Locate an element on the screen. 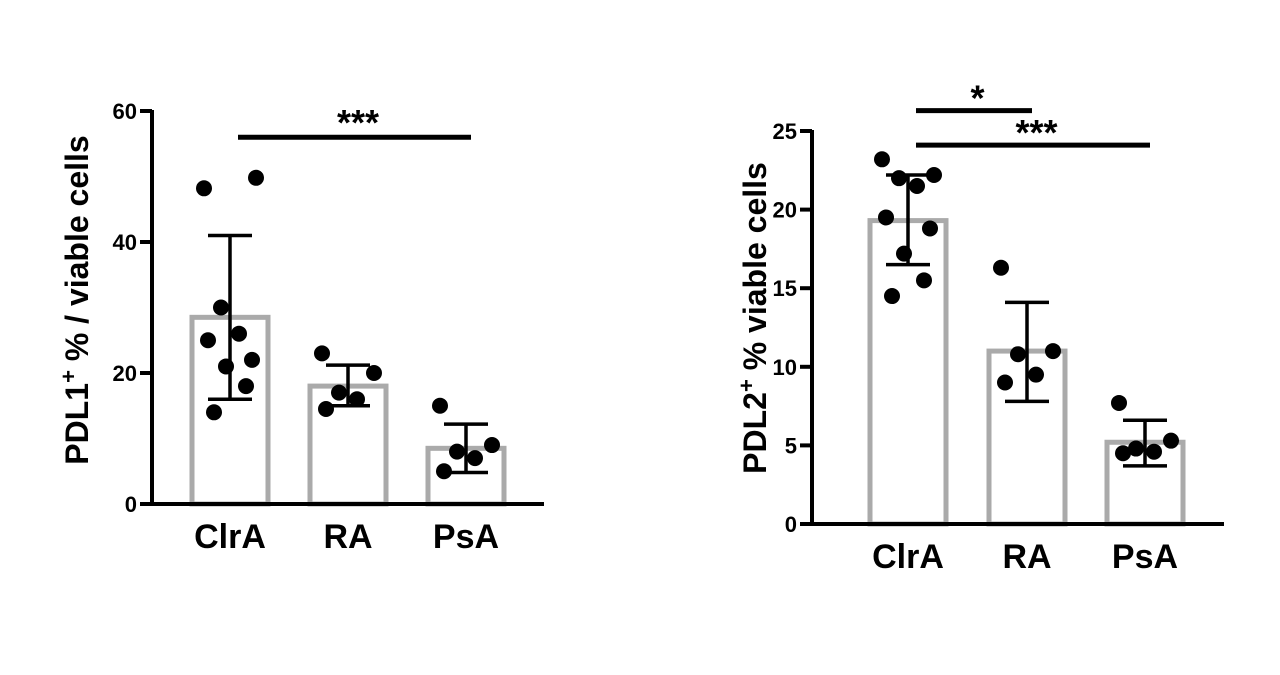  y-axis-label-main: PDL2 is located at coordinates (755, 433).